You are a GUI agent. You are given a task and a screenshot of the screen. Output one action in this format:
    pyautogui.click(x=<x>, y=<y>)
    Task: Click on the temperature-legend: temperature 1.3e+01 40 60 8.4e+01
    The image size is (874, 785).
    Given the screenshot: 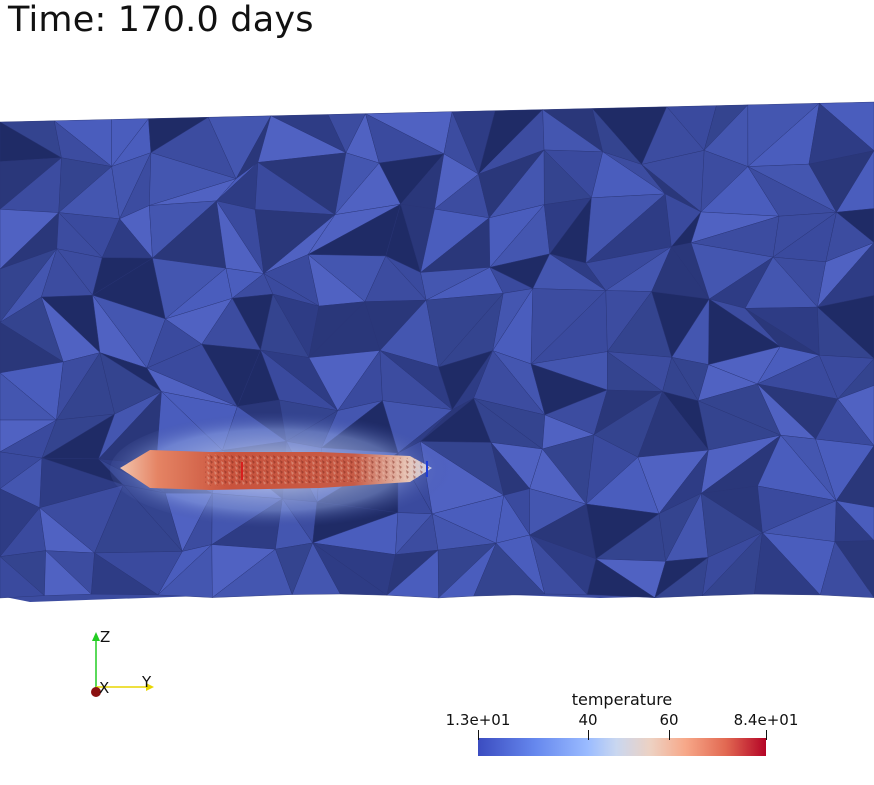 What is the action you would take?
    pyautogui.click(x=620, y=730)
    